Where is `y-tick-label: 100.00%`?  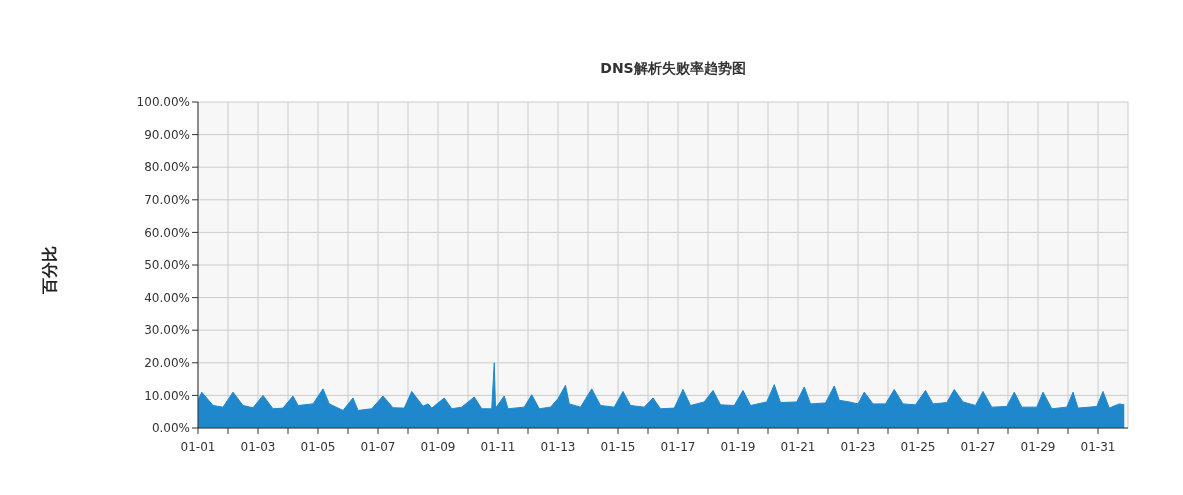 y-tick-label: 100.00% is located at coordinates (163, 102).